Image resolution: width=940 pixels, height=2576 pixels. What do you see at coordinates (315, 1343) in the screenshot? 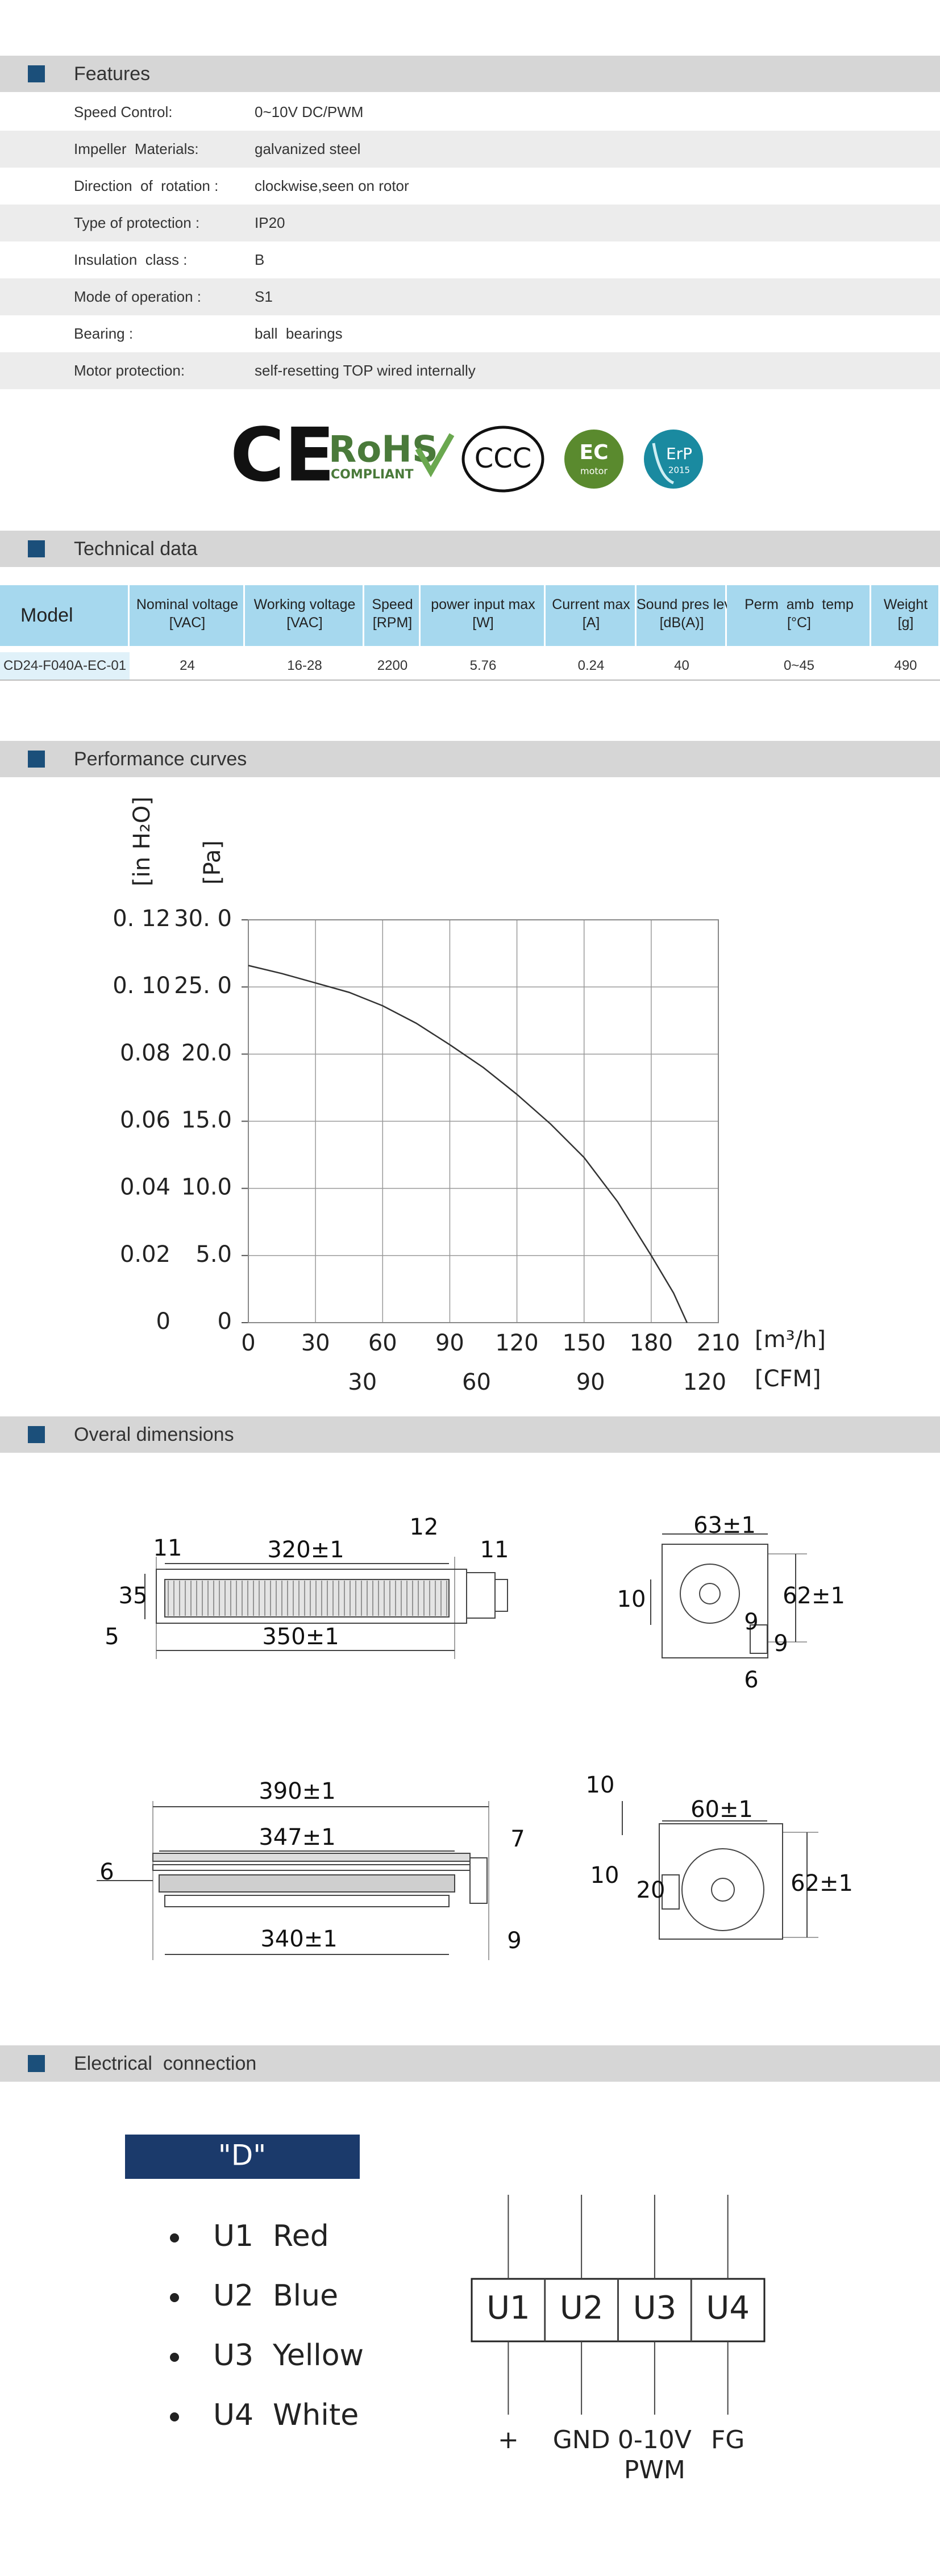
I see `x-tick-label: 30` at bounding box center [315, 1343].